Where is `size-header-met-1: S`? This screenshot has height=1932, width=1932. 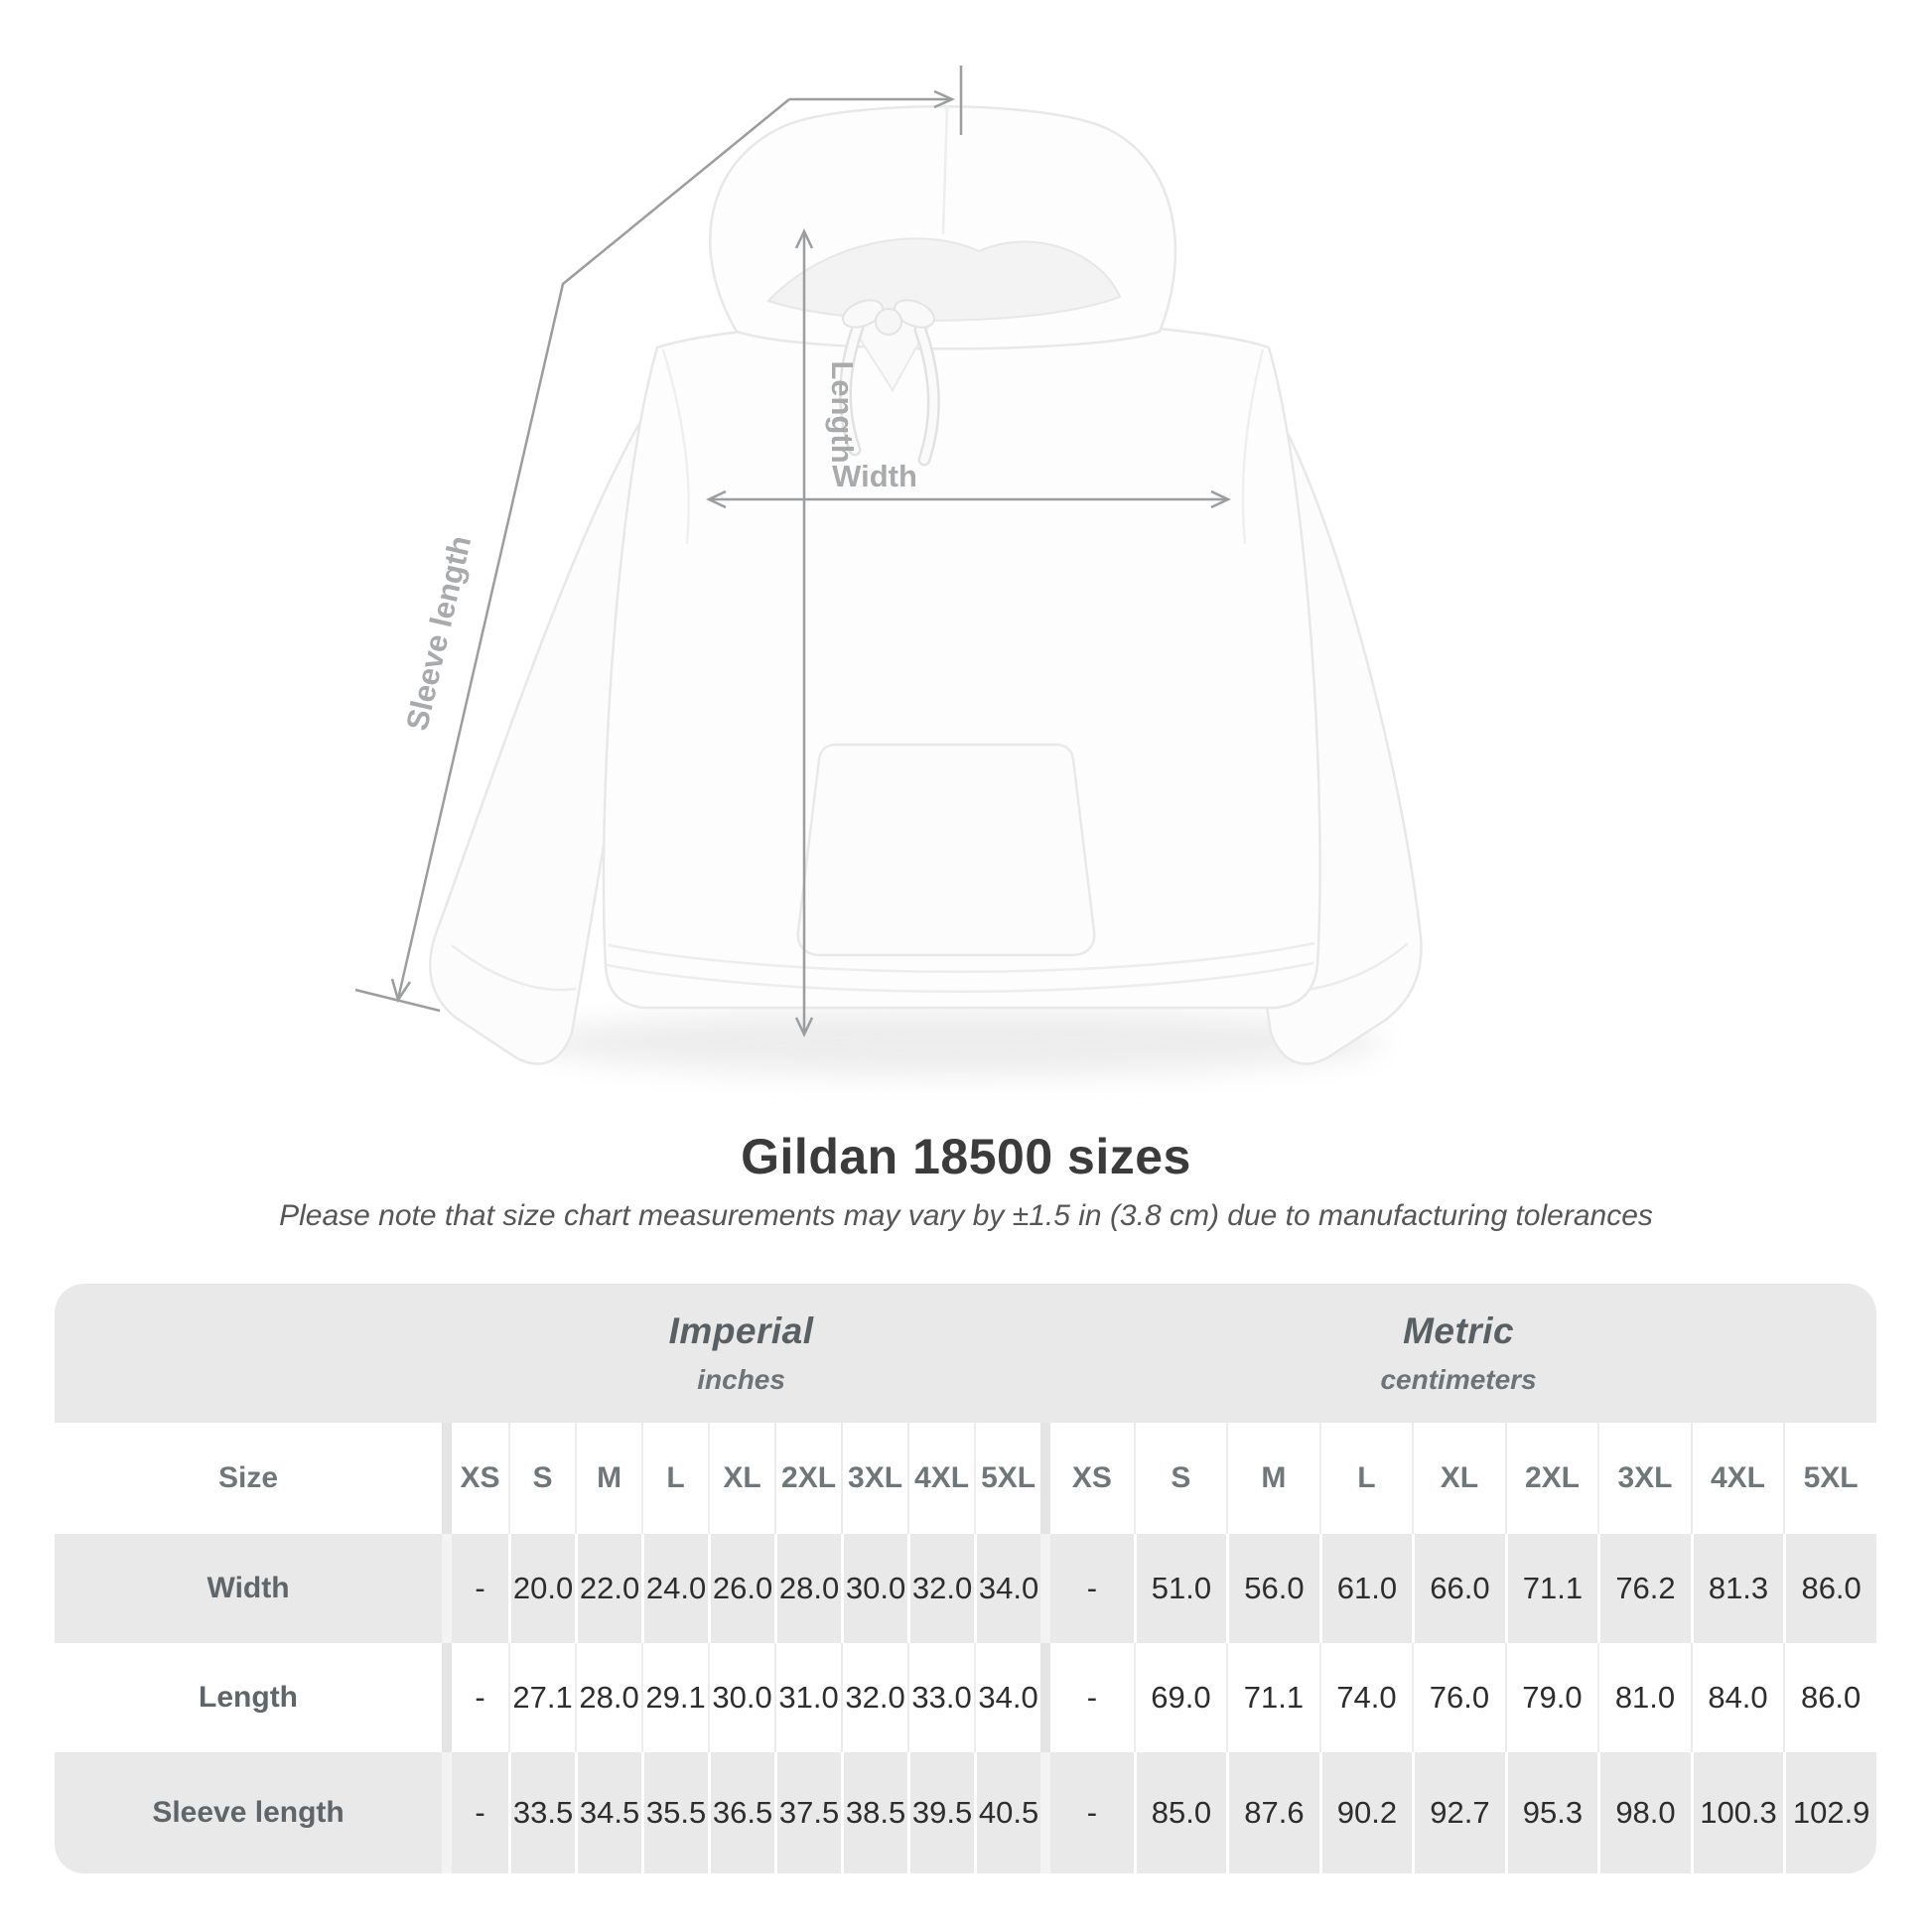 size-header-met-1: S is located at coordinates (1180, 1478).